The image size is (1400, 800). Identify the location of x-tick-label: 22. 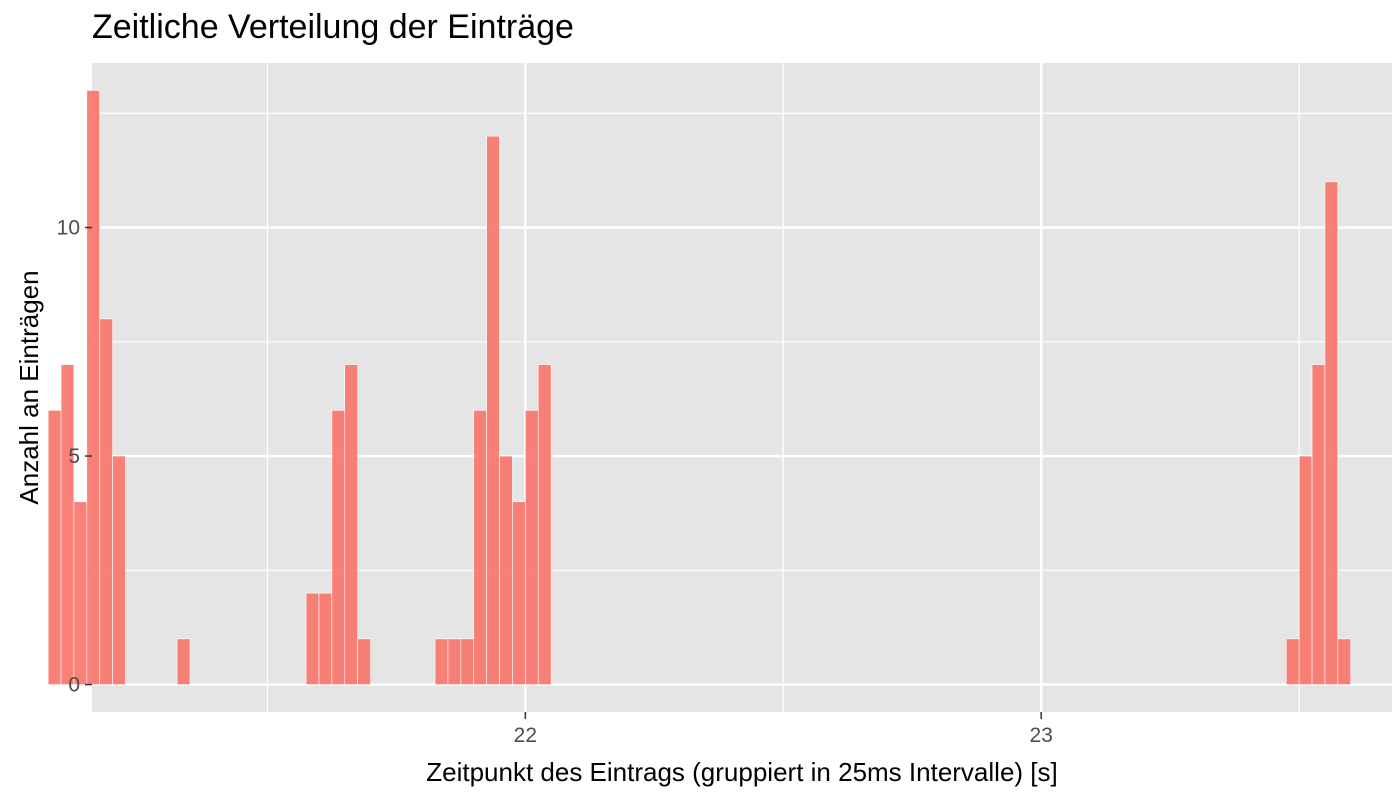
(525, 735).